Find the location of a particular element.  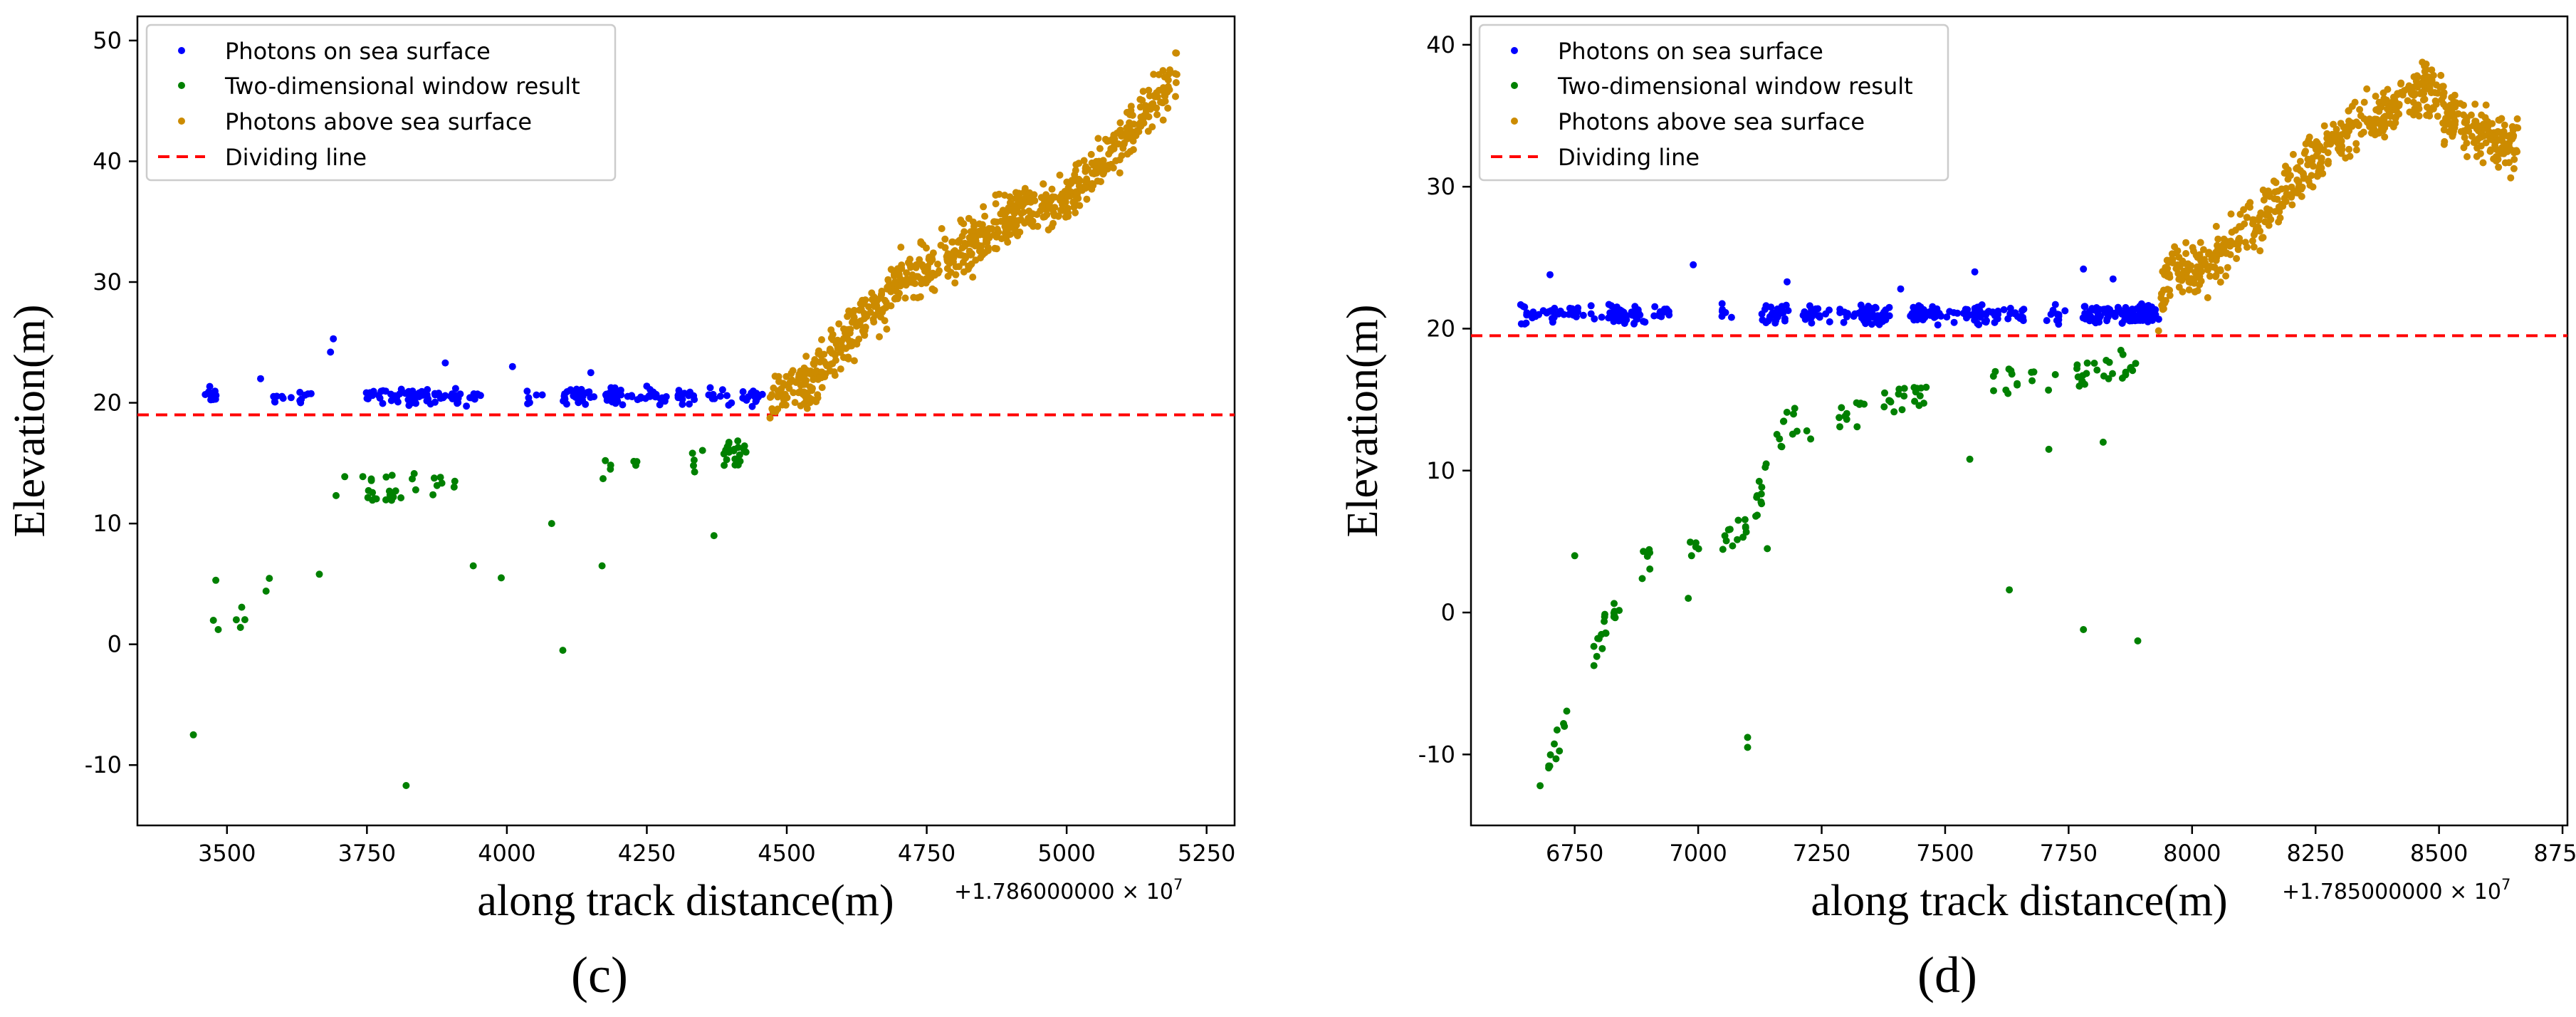

y-tick-label: 40 is located at coordinates (107, 160).